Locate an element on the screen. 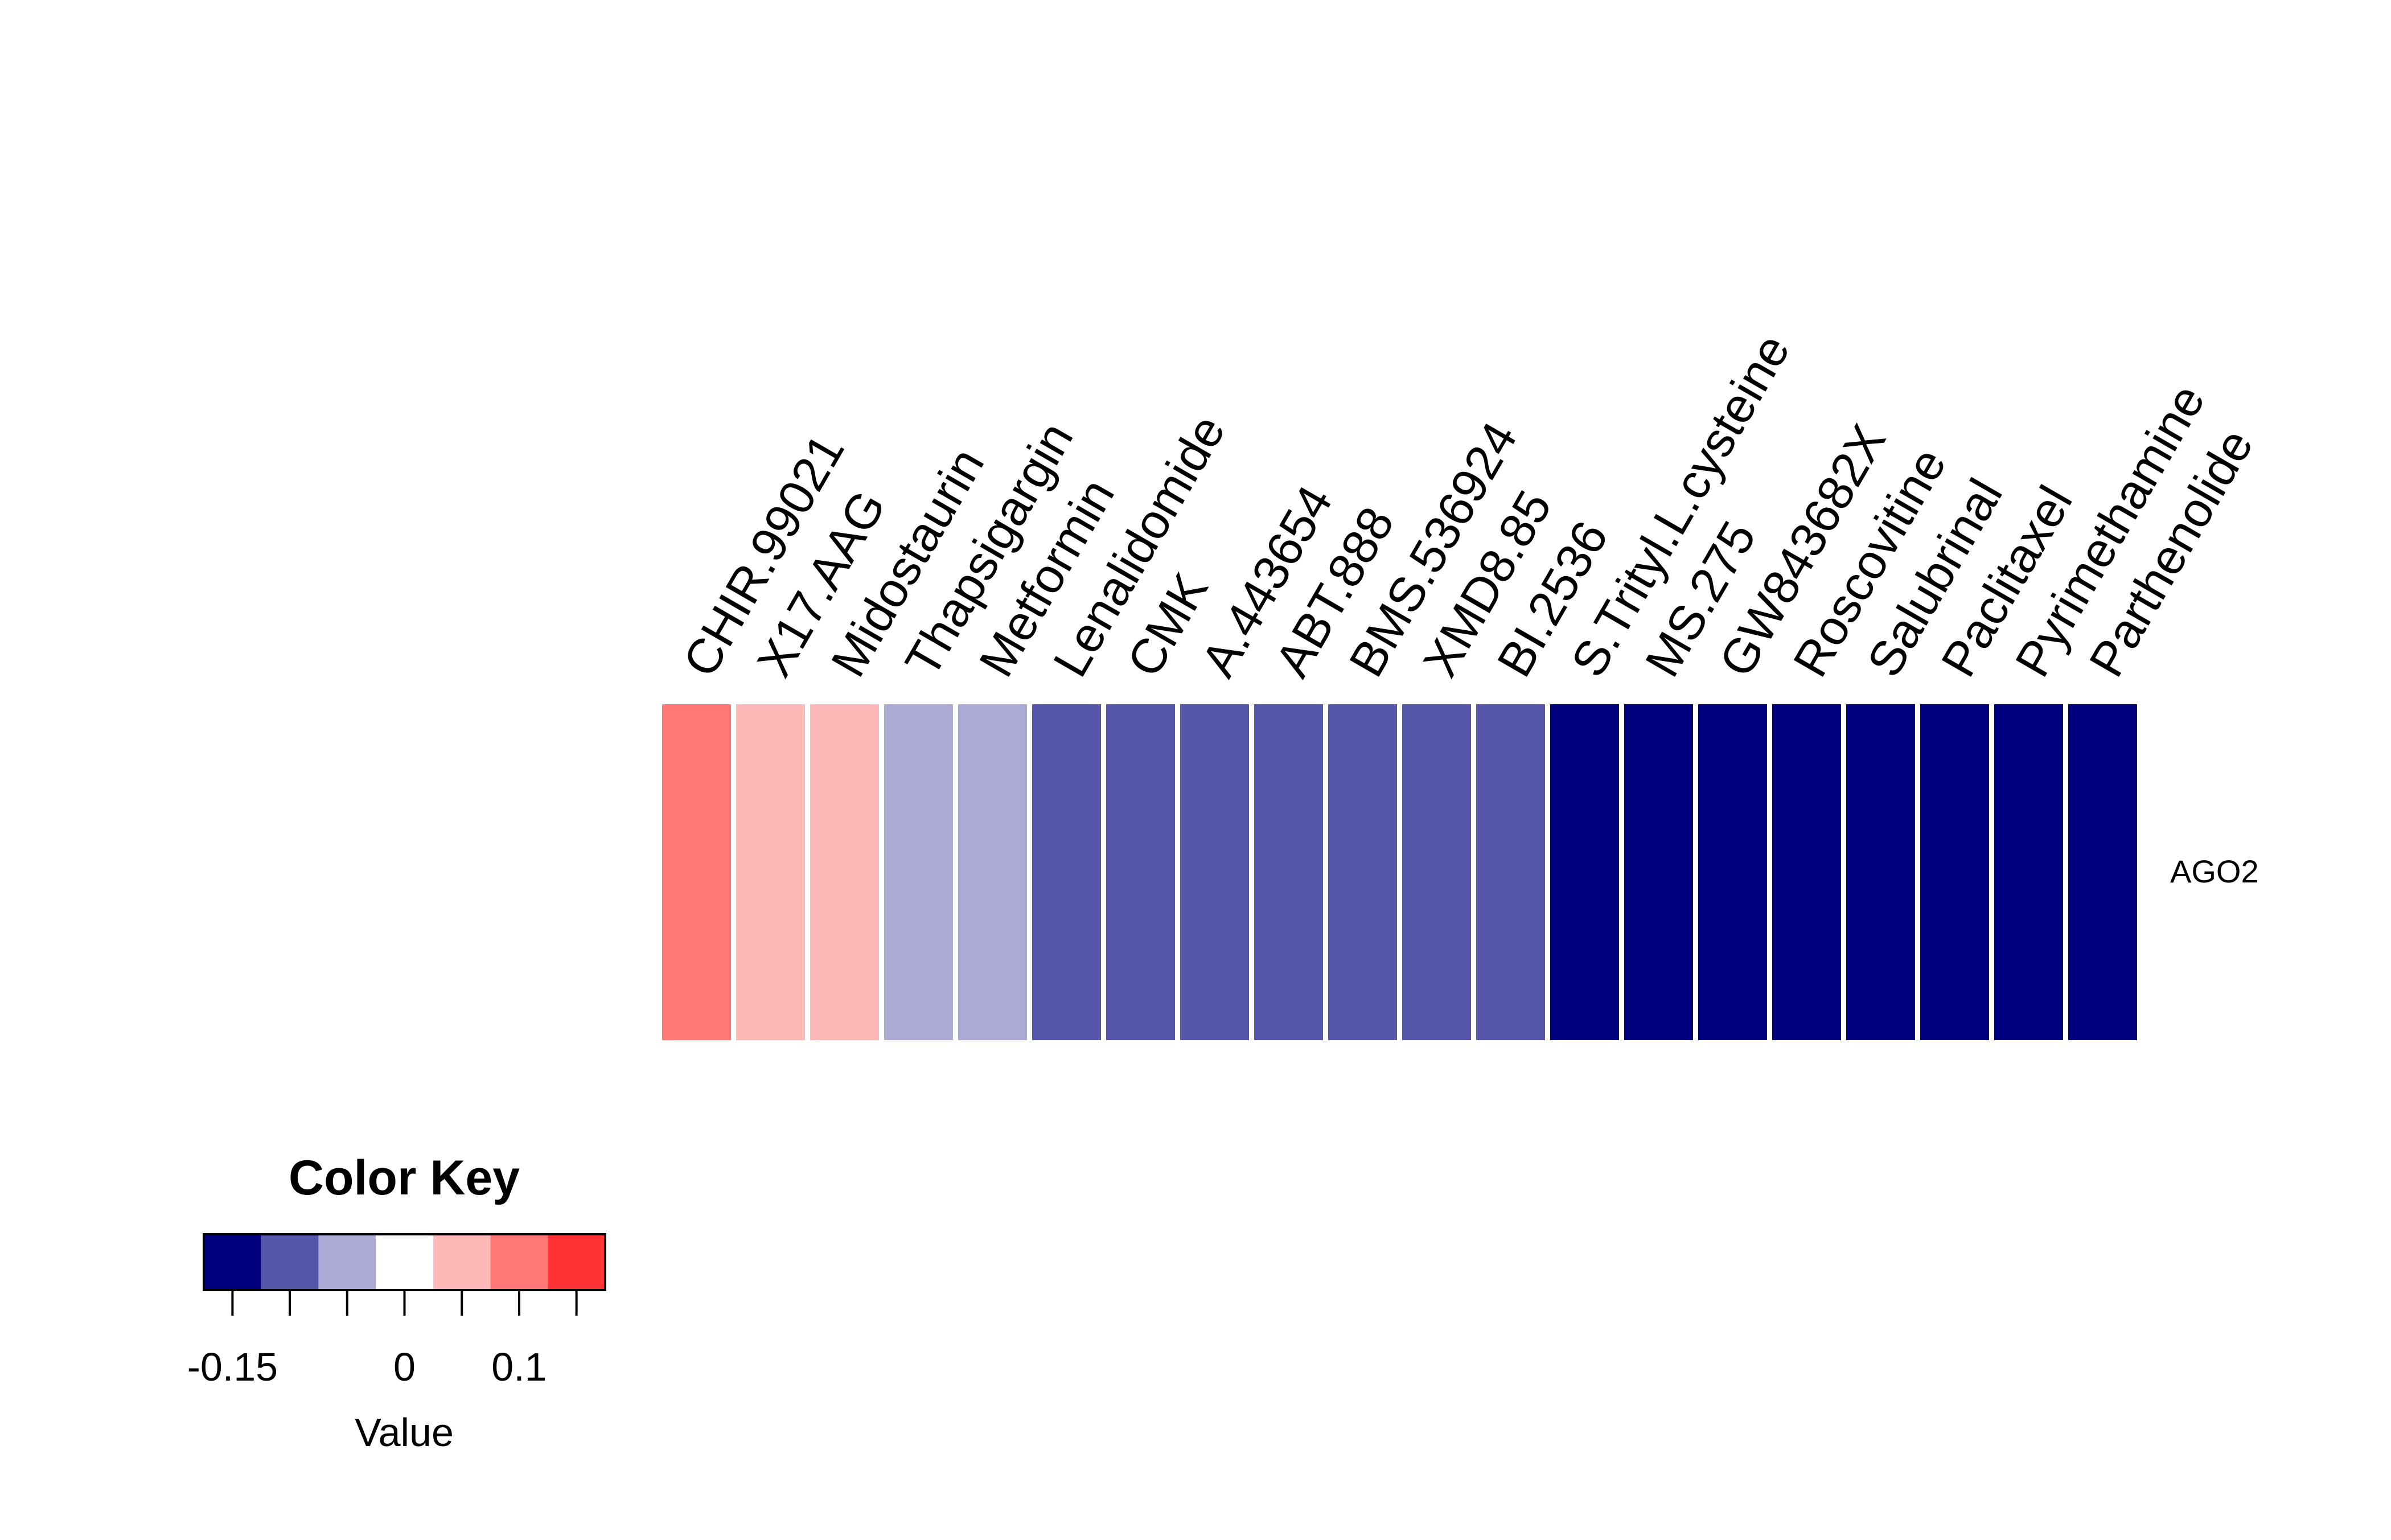  color-key-tick-label: 0.1 is located at coordinates (519, 1367).